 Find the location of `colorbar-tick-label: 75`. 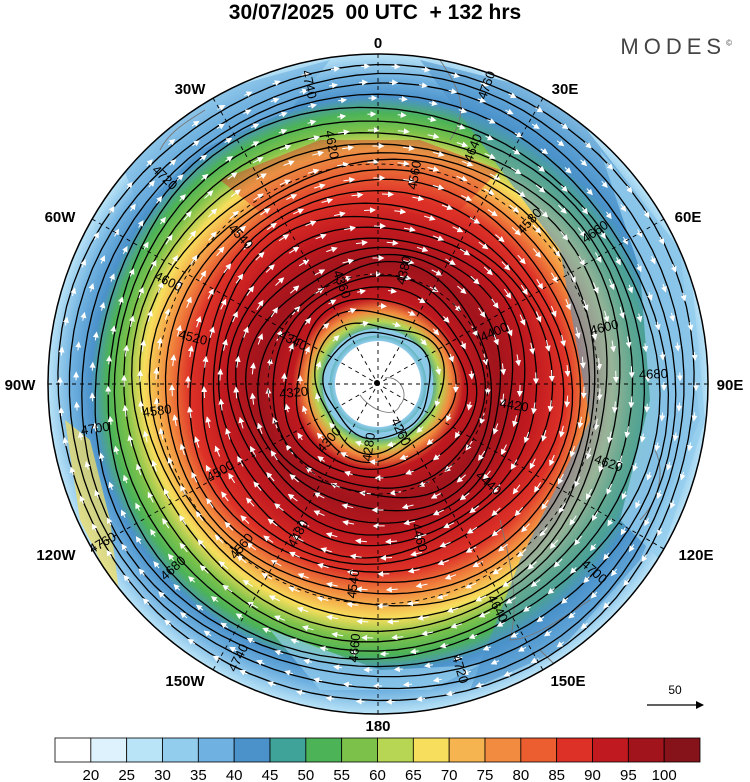

colorbar-tick-label: 75 is located at coordinates (485, 774).